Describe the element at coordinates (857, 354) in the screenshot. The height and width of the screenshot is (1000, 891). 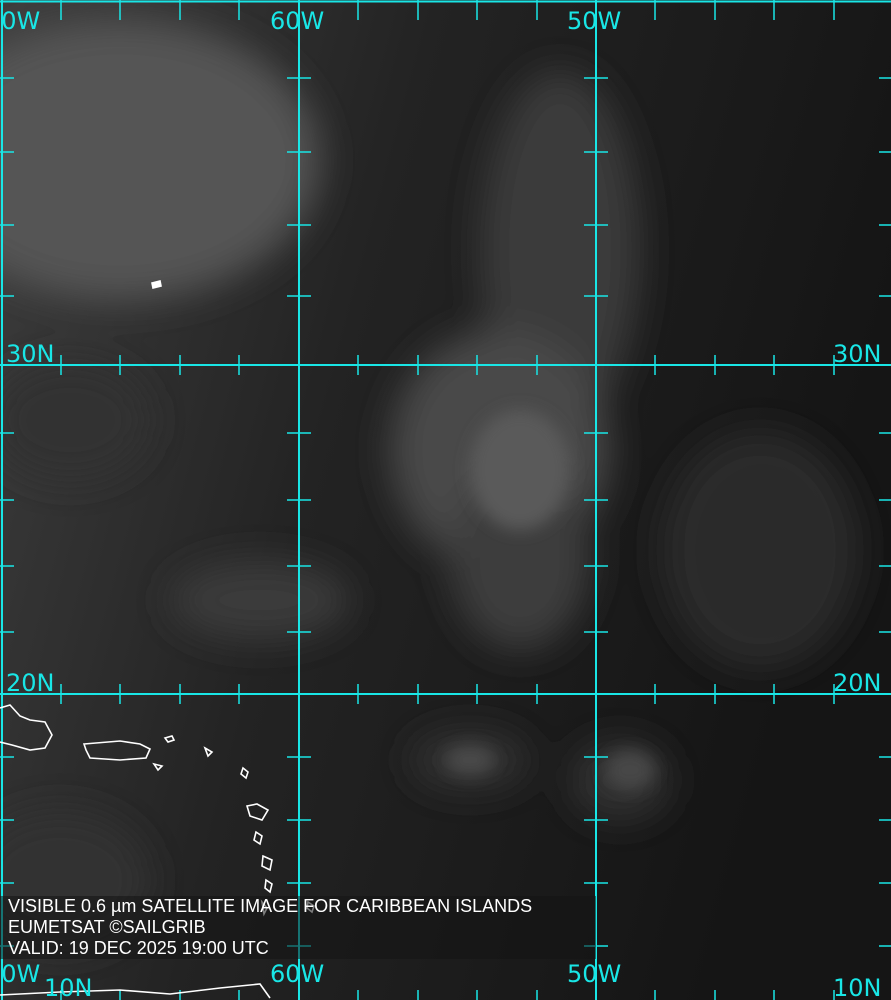
I see `lat-label-right-30n: 30N` at that location.